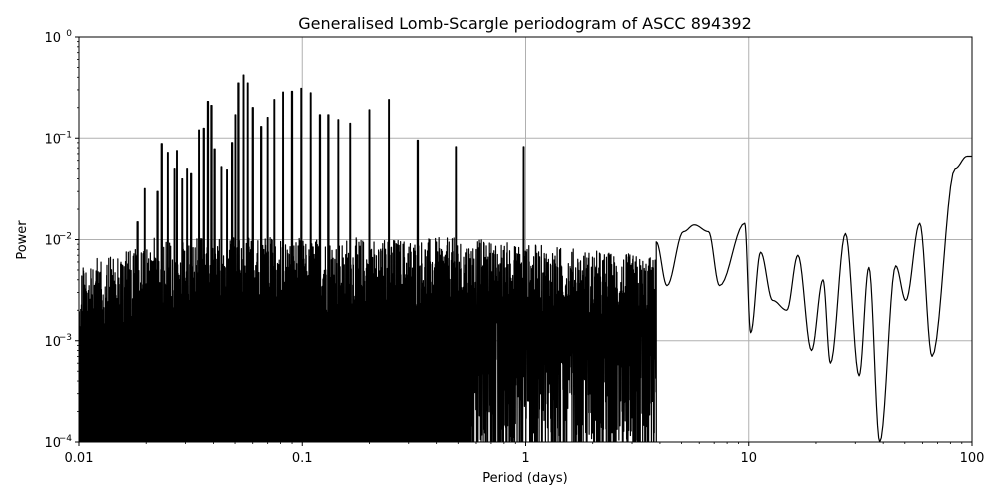 This screenshot has width=1000, height=504. Describe the element at coordinates (65, 338) in the screenshot. I see `y-tick-exponent: −3` at that location.